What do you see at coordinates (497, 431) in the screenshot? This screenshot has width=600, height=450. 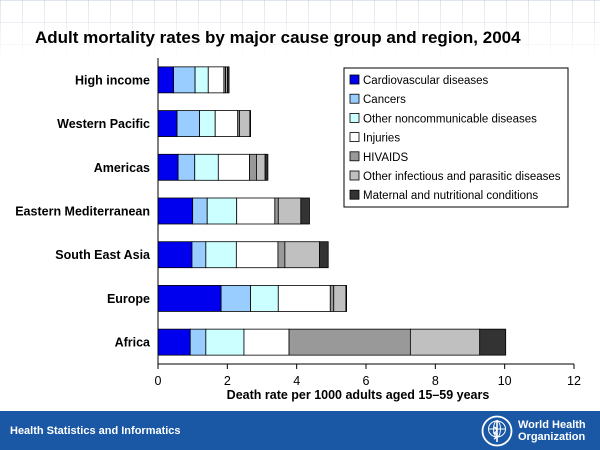 I see `who-emblem-icon` at bounding box center [497, 431].